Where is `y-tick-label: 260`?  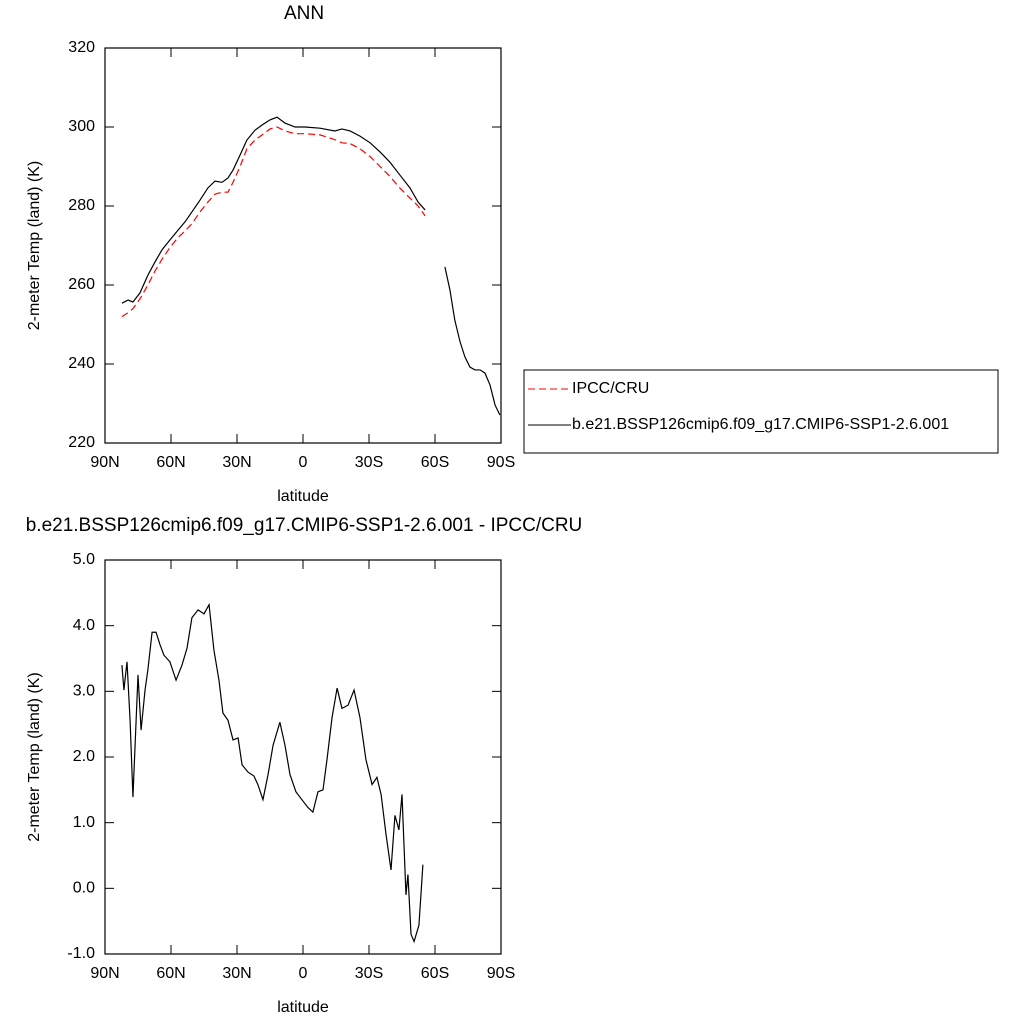
y-tick-label: 260 is located at coordinates (81, 284).